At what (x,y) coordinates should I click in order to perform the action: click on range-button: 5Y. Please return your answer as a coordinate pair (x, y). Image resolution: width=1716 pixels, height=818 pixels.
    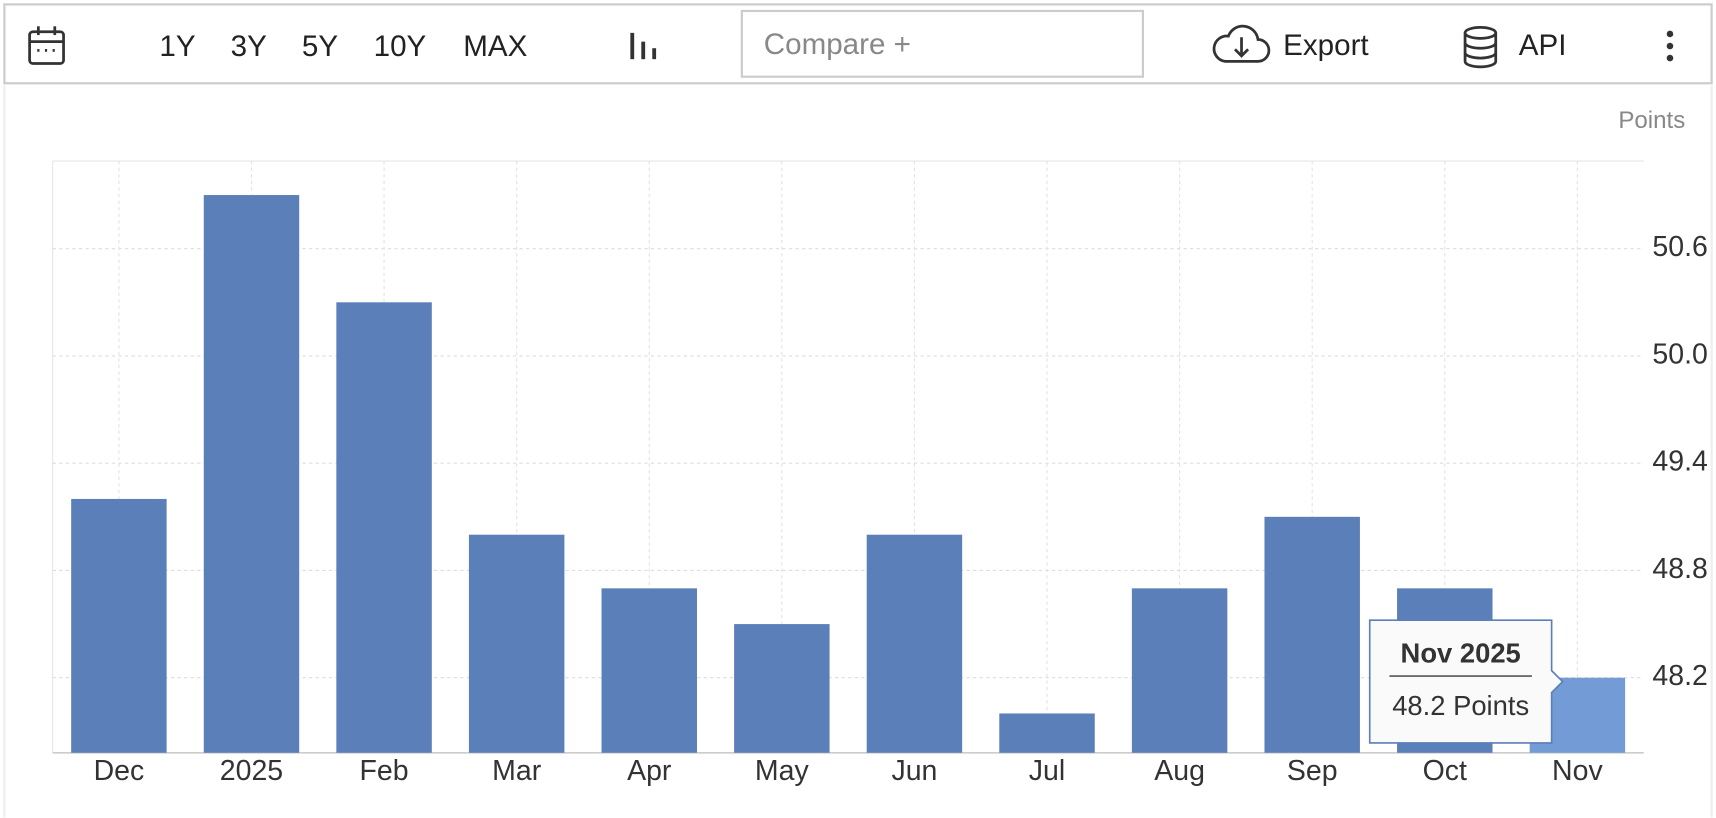
    Looking at the image, I should click on (320, 46).